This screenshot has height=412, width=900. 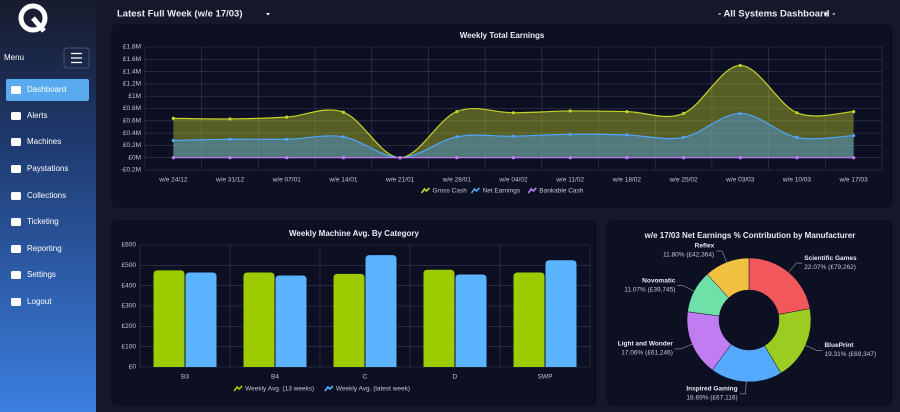 I want to click on slice-name: Scientific Games, so click(x=830, y=258).